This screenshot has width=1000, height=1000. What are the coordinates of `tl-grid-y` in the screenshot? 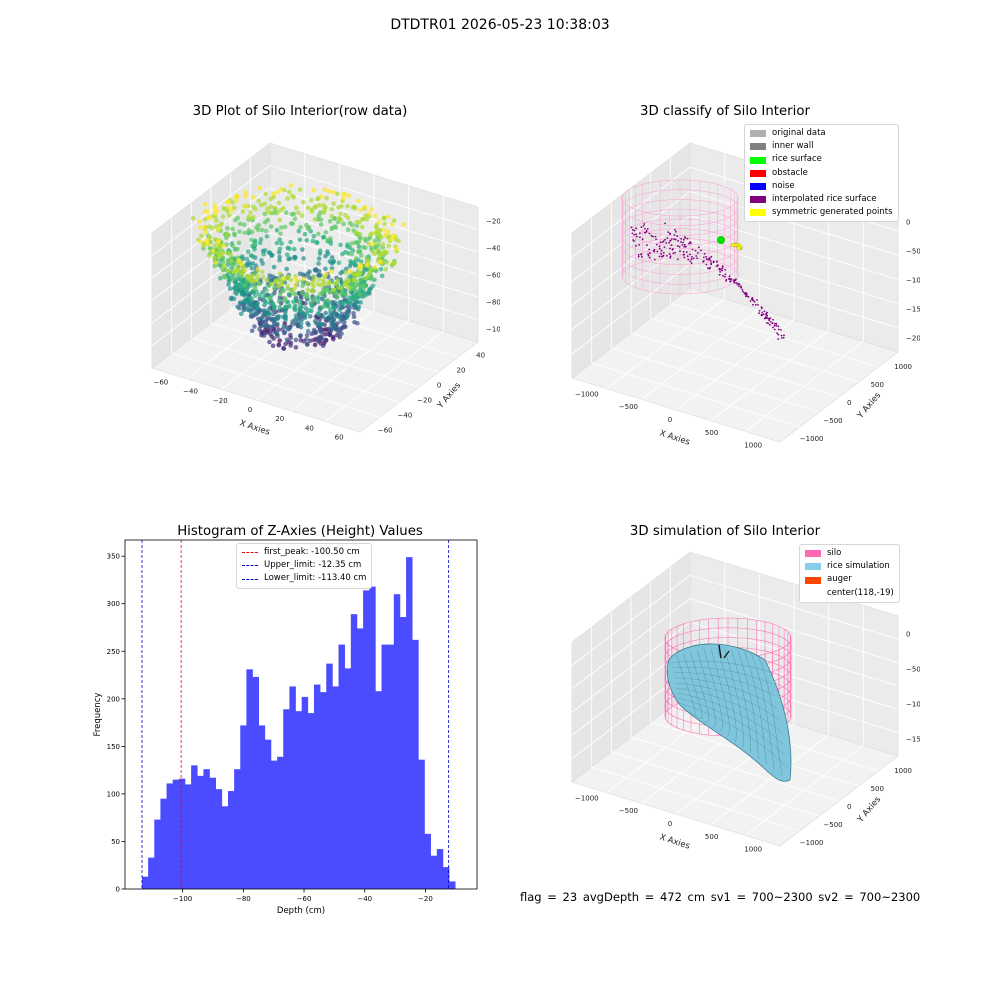 It's located at (354, 325).